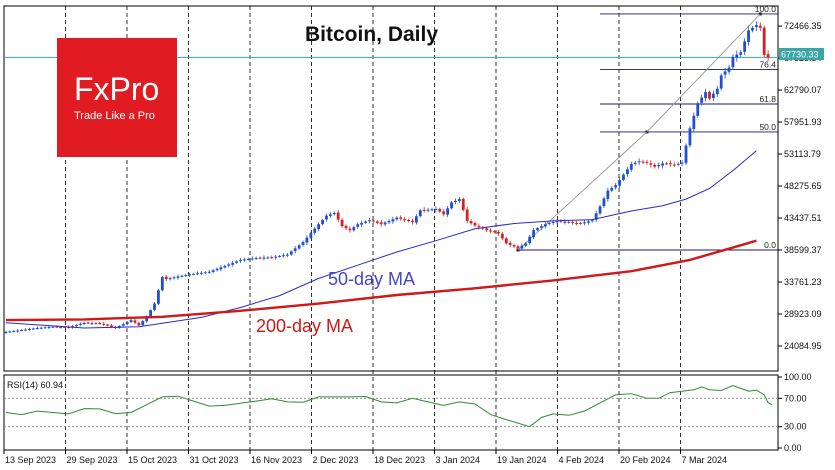 The width and height of the screenshot is (835, 470). What do you see at coordinates (458, 460) in the screenshot?
I see `x-tick-label: 3 Jan 2024` at bounding box center [458, 460].